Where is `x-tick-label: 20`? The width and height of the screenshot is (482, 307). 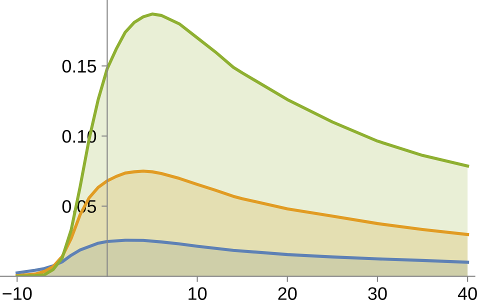 x-tick-label: 20 is located at coordinates (287, 293).